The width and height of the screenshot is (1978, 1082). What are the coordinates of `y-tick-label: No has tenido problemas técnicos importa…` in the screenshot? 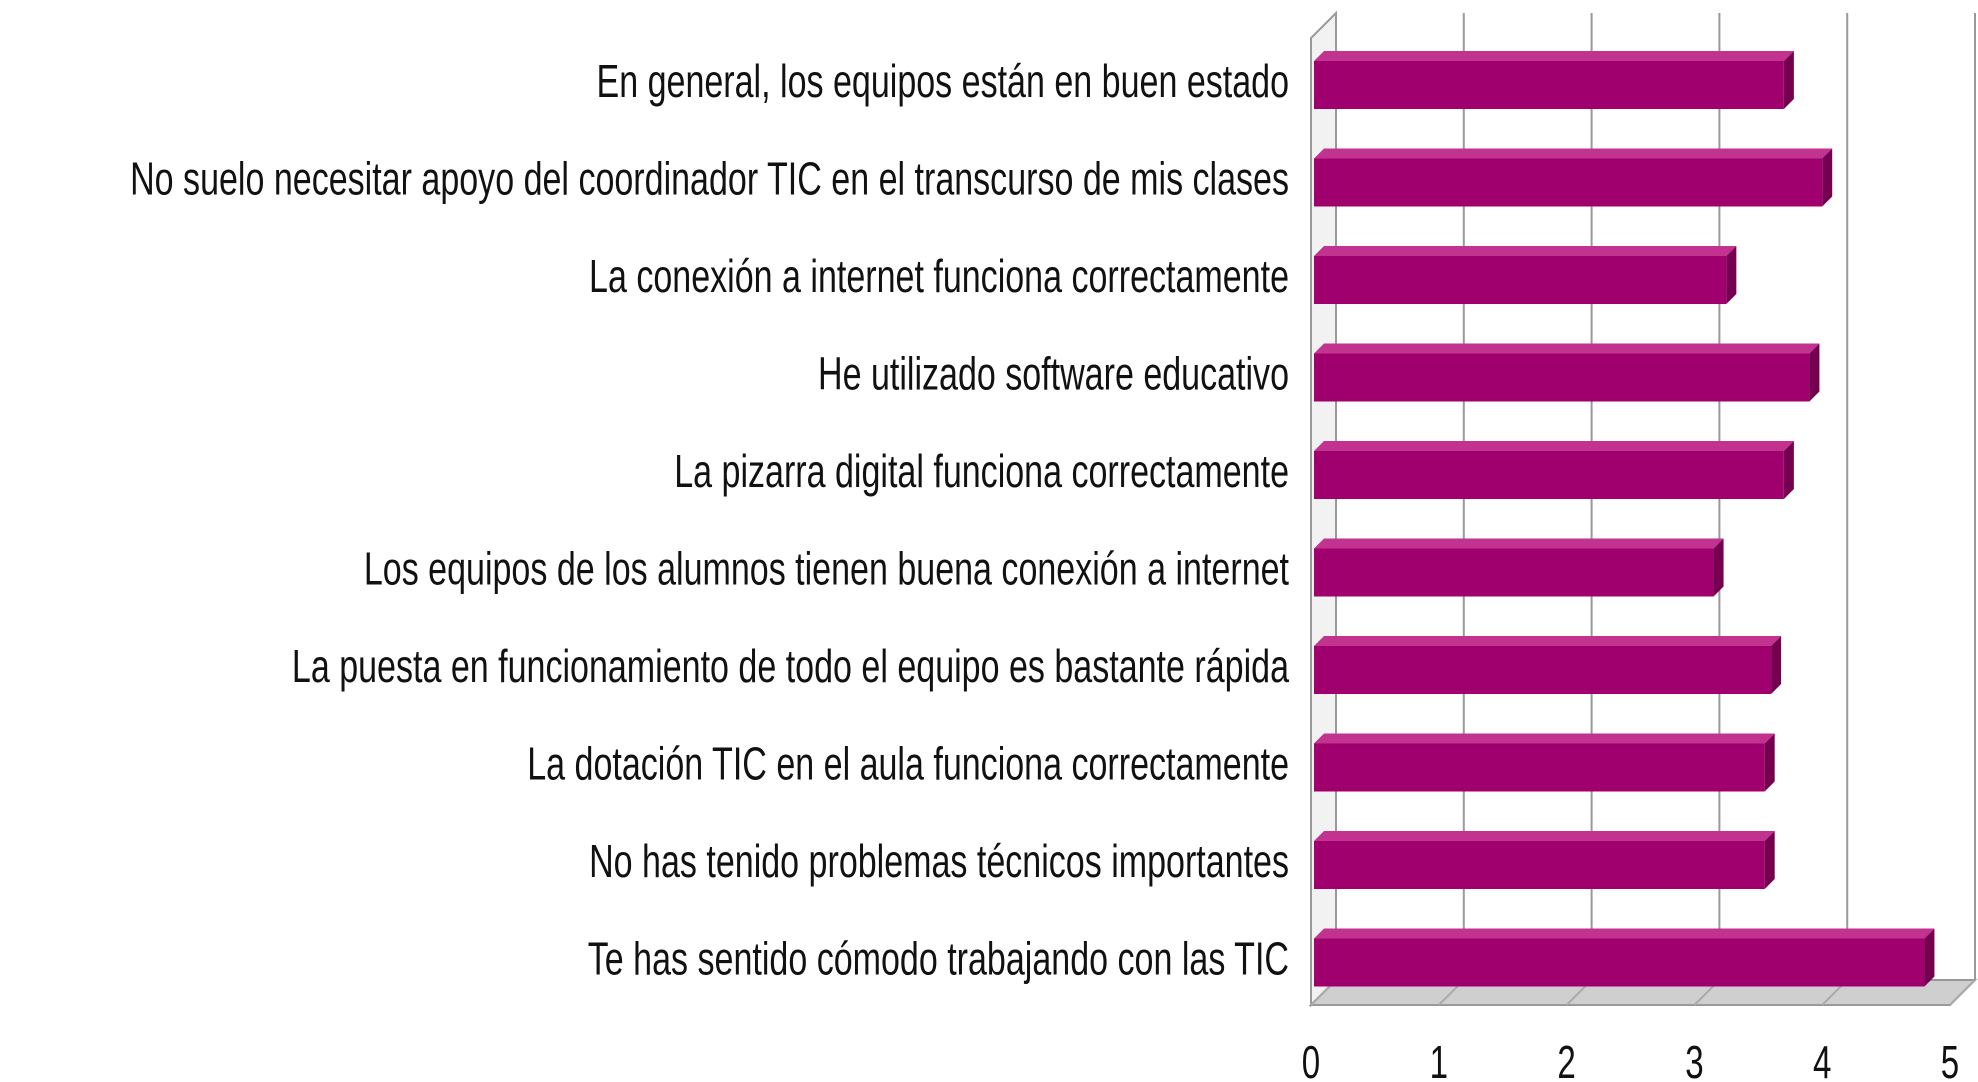 It's located at (939, 861).